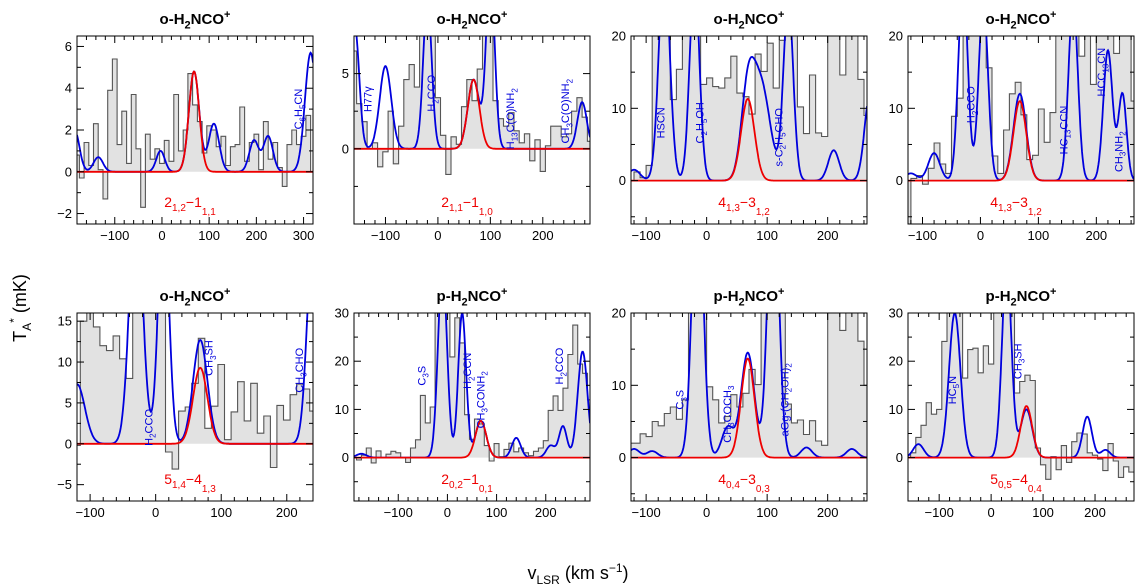 The image size is (1137, 588). I want to click on molecule-label: CH3C(O)NH2, so click(567, 110).